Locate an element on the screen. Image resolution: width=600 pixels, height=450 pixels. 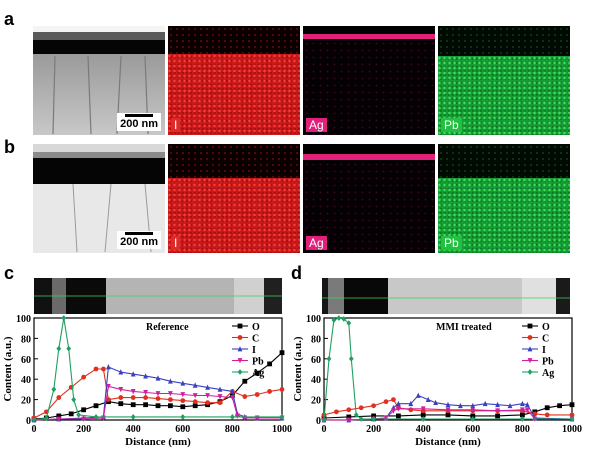
chart-d-y-tick-label-4: 80 is located at coordinates (316, 339).